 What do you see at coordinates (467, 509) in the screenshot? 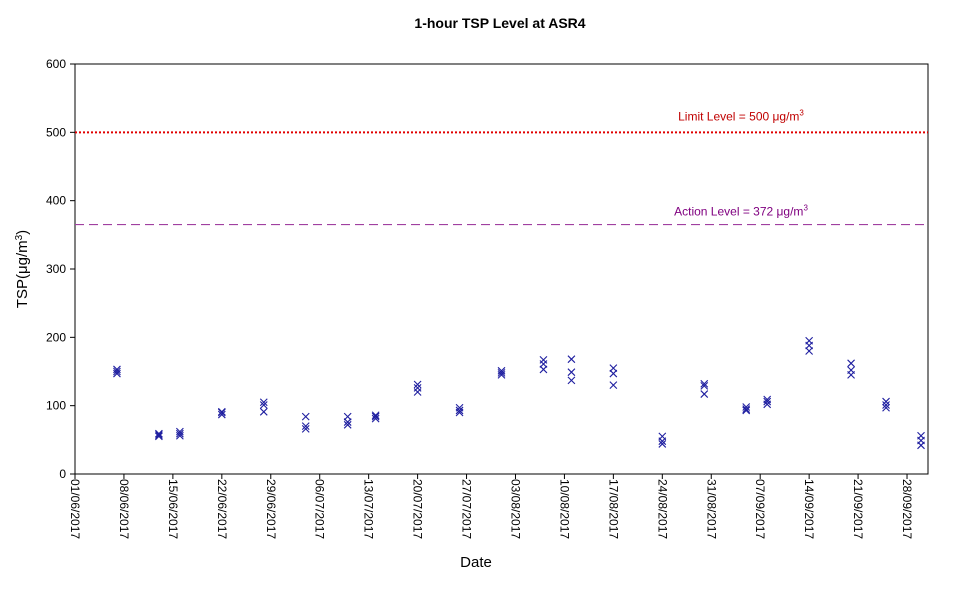
I see `x-tick-label: 27/07/2017` at bounding box center [467, 509].